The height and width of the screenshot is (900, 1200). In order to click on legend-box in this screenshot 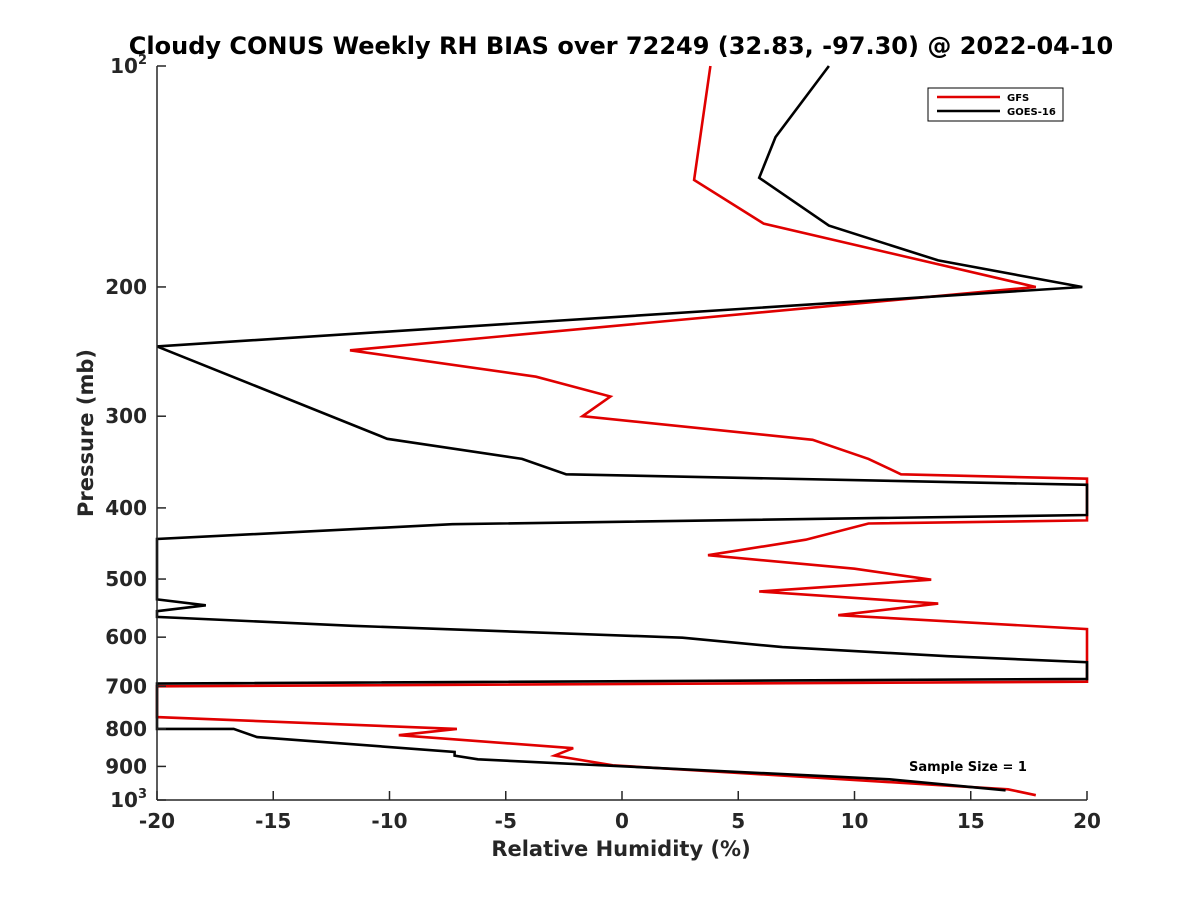, I will do `click(995, 104)`.